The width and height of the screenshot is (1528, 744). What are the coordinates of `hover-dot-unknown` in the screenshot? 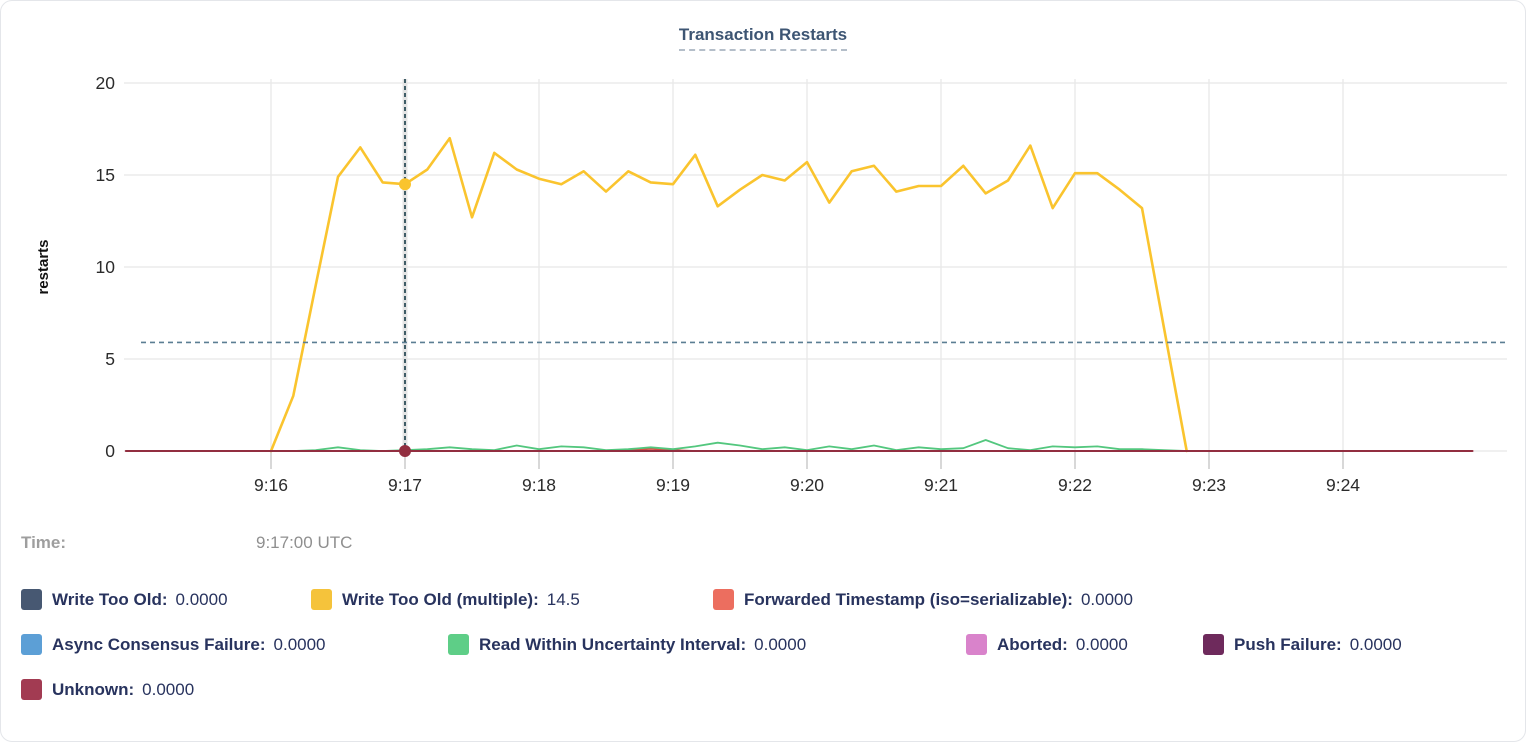 It's located at (405, 451).